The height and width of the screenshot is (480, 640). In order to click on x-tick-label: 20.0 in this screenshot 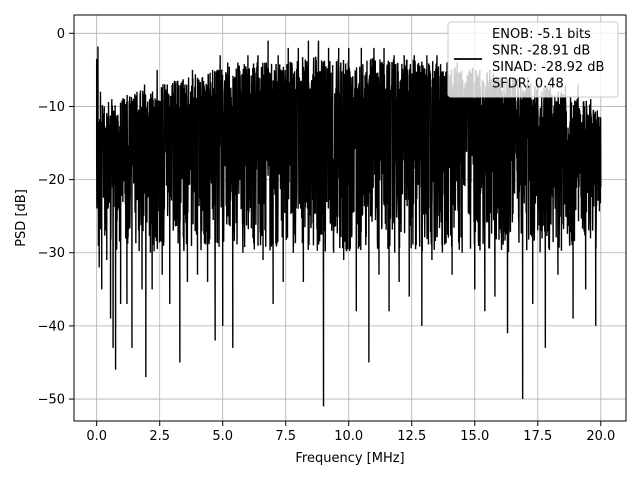, I will do `click(600, 436)`.